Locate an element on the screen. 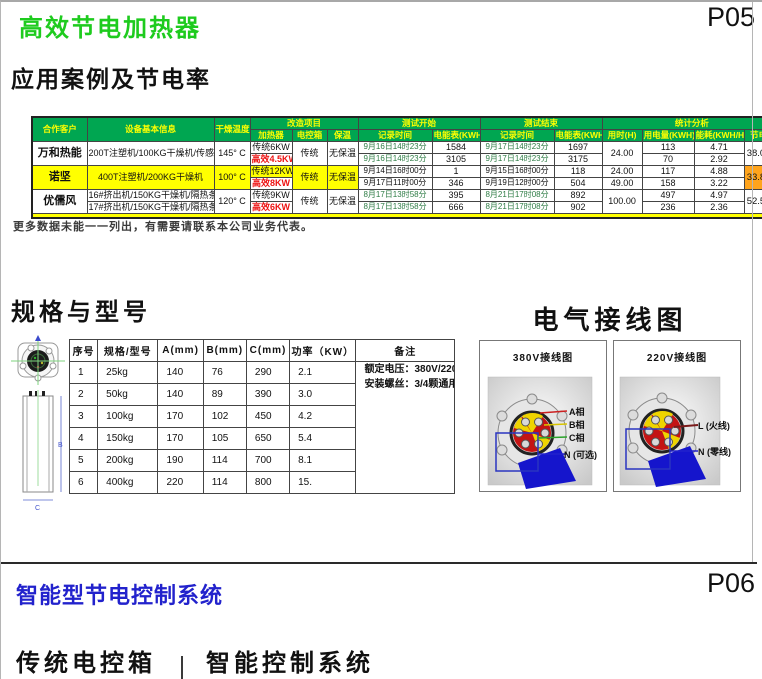 The width and height of the screenshot is (762, 679). col-insulation: 保温 is located at coordinates (342, 135).